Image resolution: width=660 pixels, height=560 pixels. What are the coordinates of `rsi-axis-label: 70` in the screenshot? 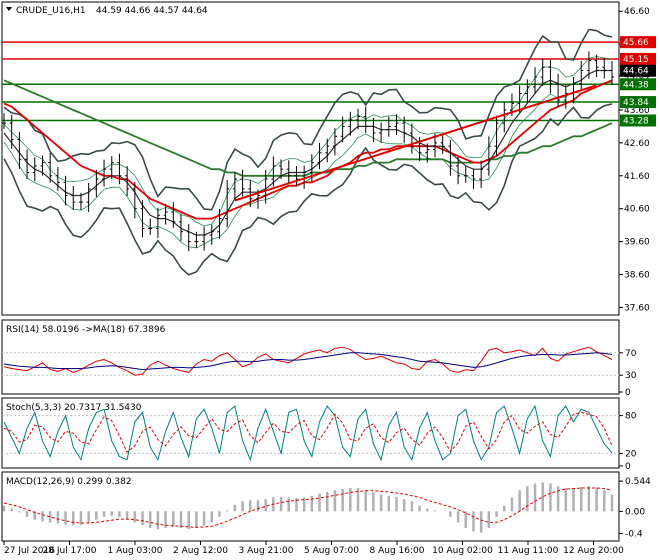 It's located at (631, 354).